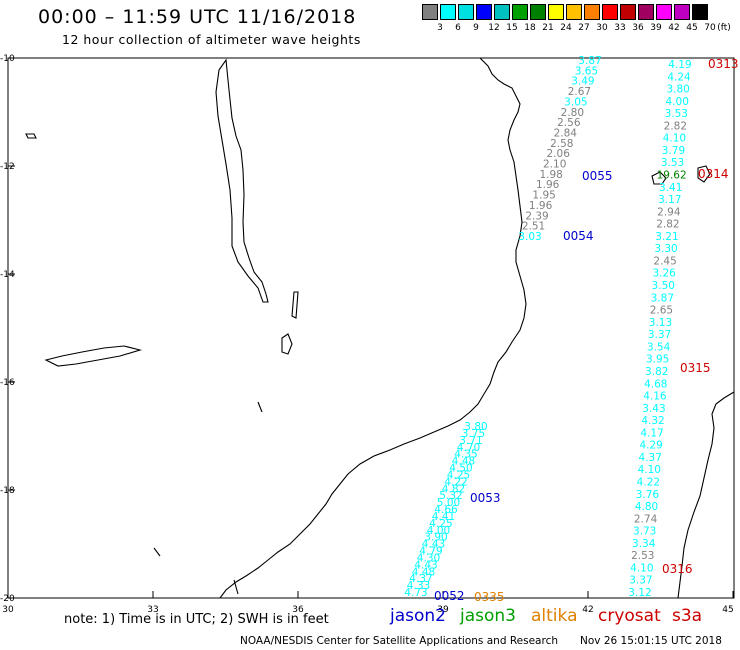 This screenshot has width=740, height=650. Describe the element at coordinates (453, 489) in the screenshot. I see `wave-height-value: 4.82` at that location.